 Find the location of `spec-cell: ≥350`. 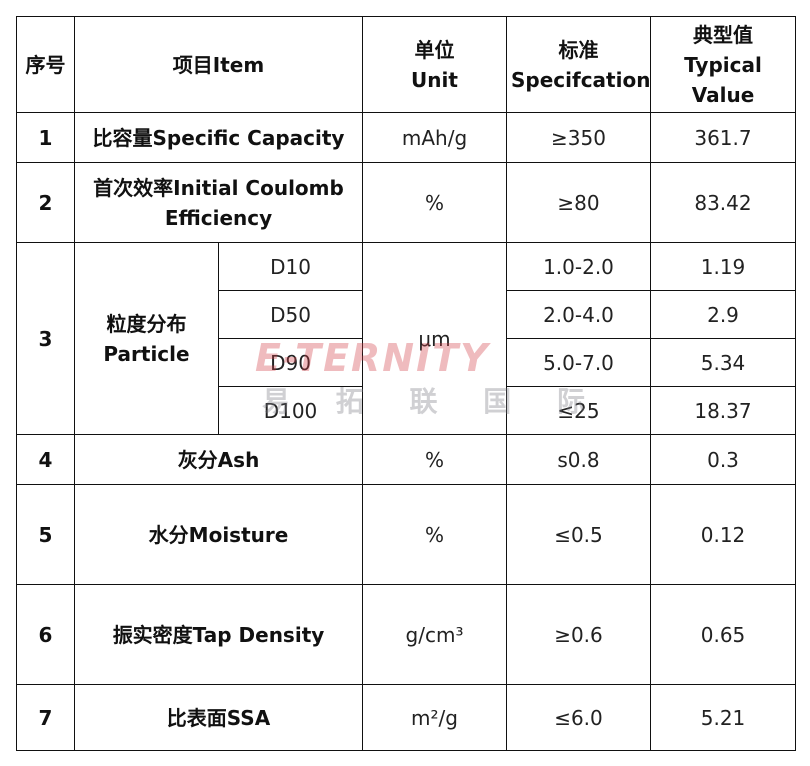

spec-cell: ≥350 is located at coordinates (578, 137).